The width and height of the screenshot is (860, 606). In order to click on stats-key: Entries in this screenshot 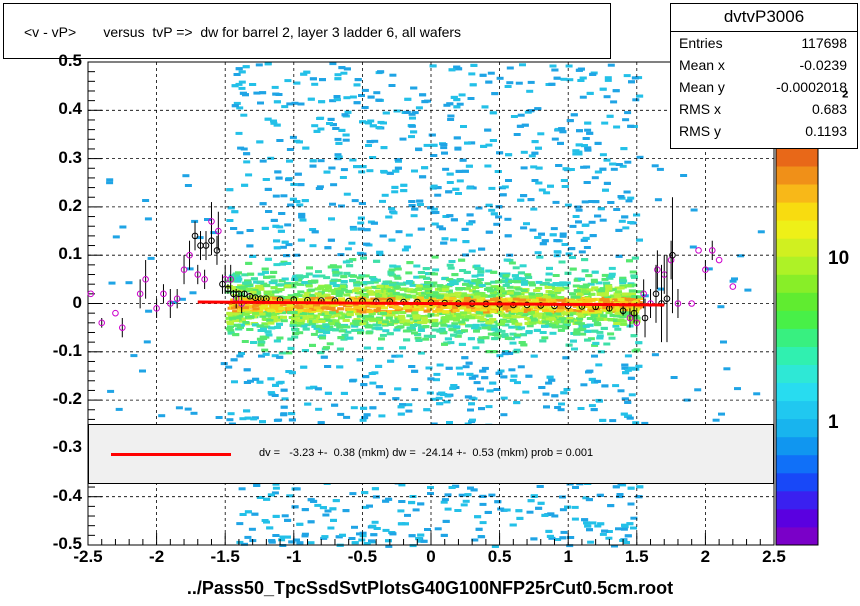, I will do `click(701, 43)`.